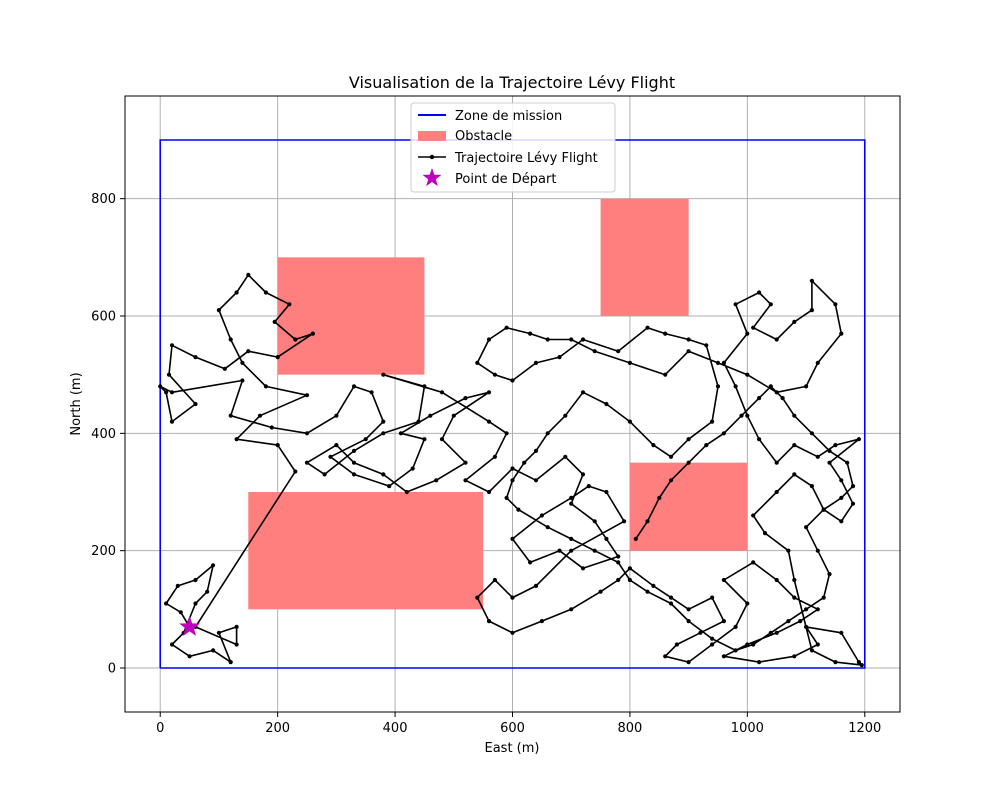  What do you see at coordinates (432, 136) in the screenshot?
I see `legend-swatch-obstacle` at bounding box center [432, 136].